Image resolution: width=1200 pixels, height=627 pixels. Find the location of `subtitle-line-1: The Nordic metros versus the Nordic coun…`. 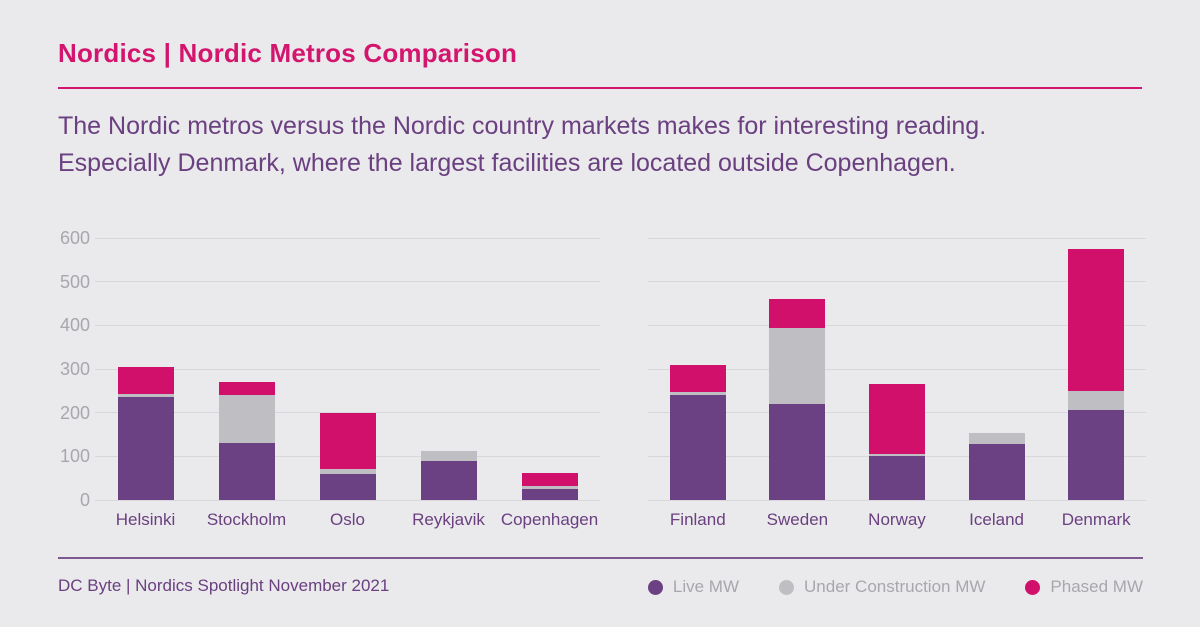

subtitle-line-1: The Nordic metros versus the Nordic coun… is located at coordinates (522, 126).